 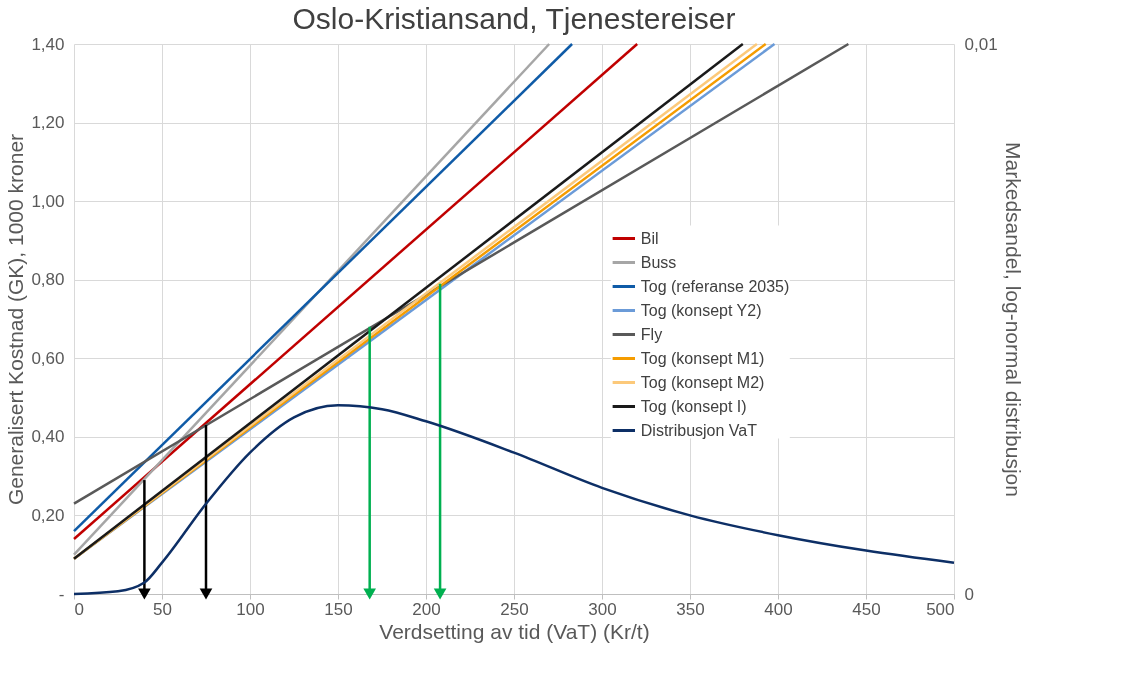 I want to click on x-tick-label: 450, so click(x=866, y=609).